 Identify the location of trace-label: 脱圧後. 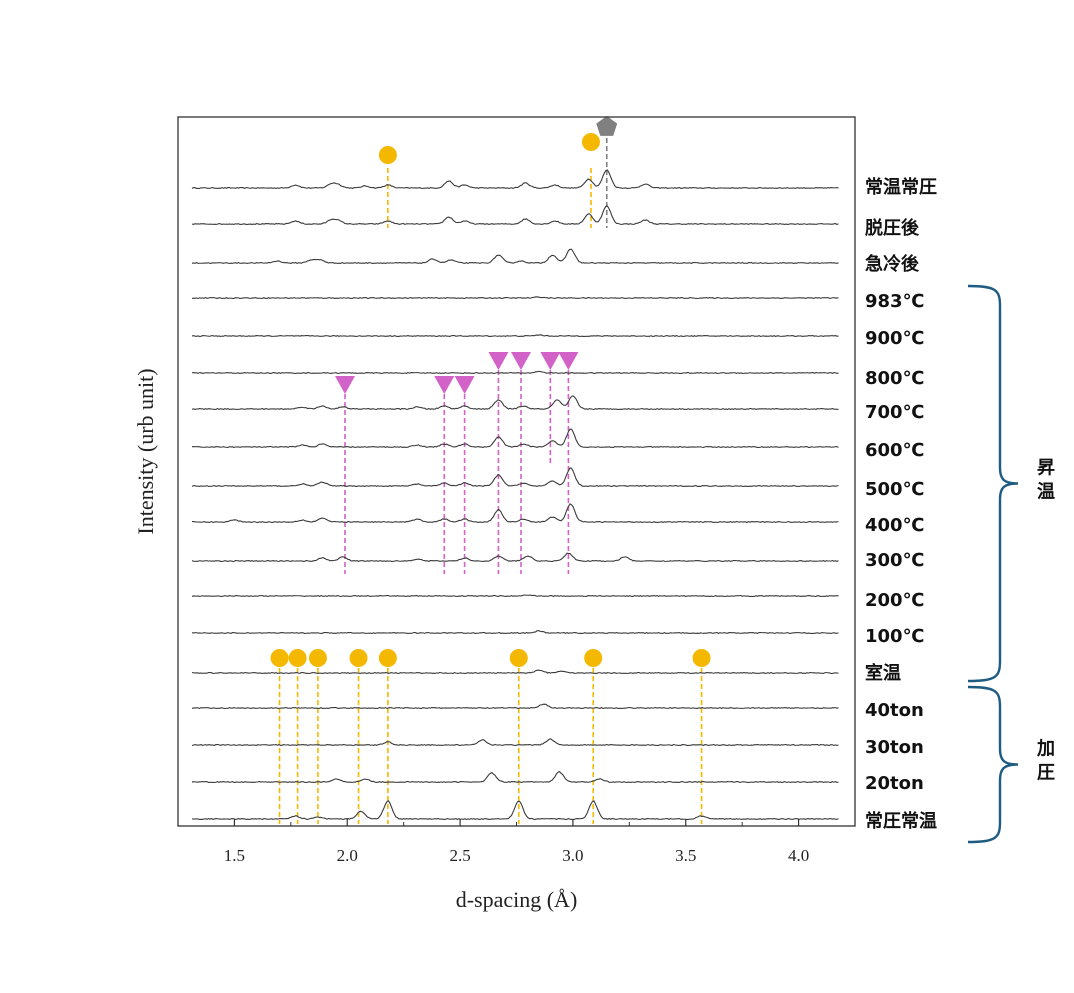
(892, 228).